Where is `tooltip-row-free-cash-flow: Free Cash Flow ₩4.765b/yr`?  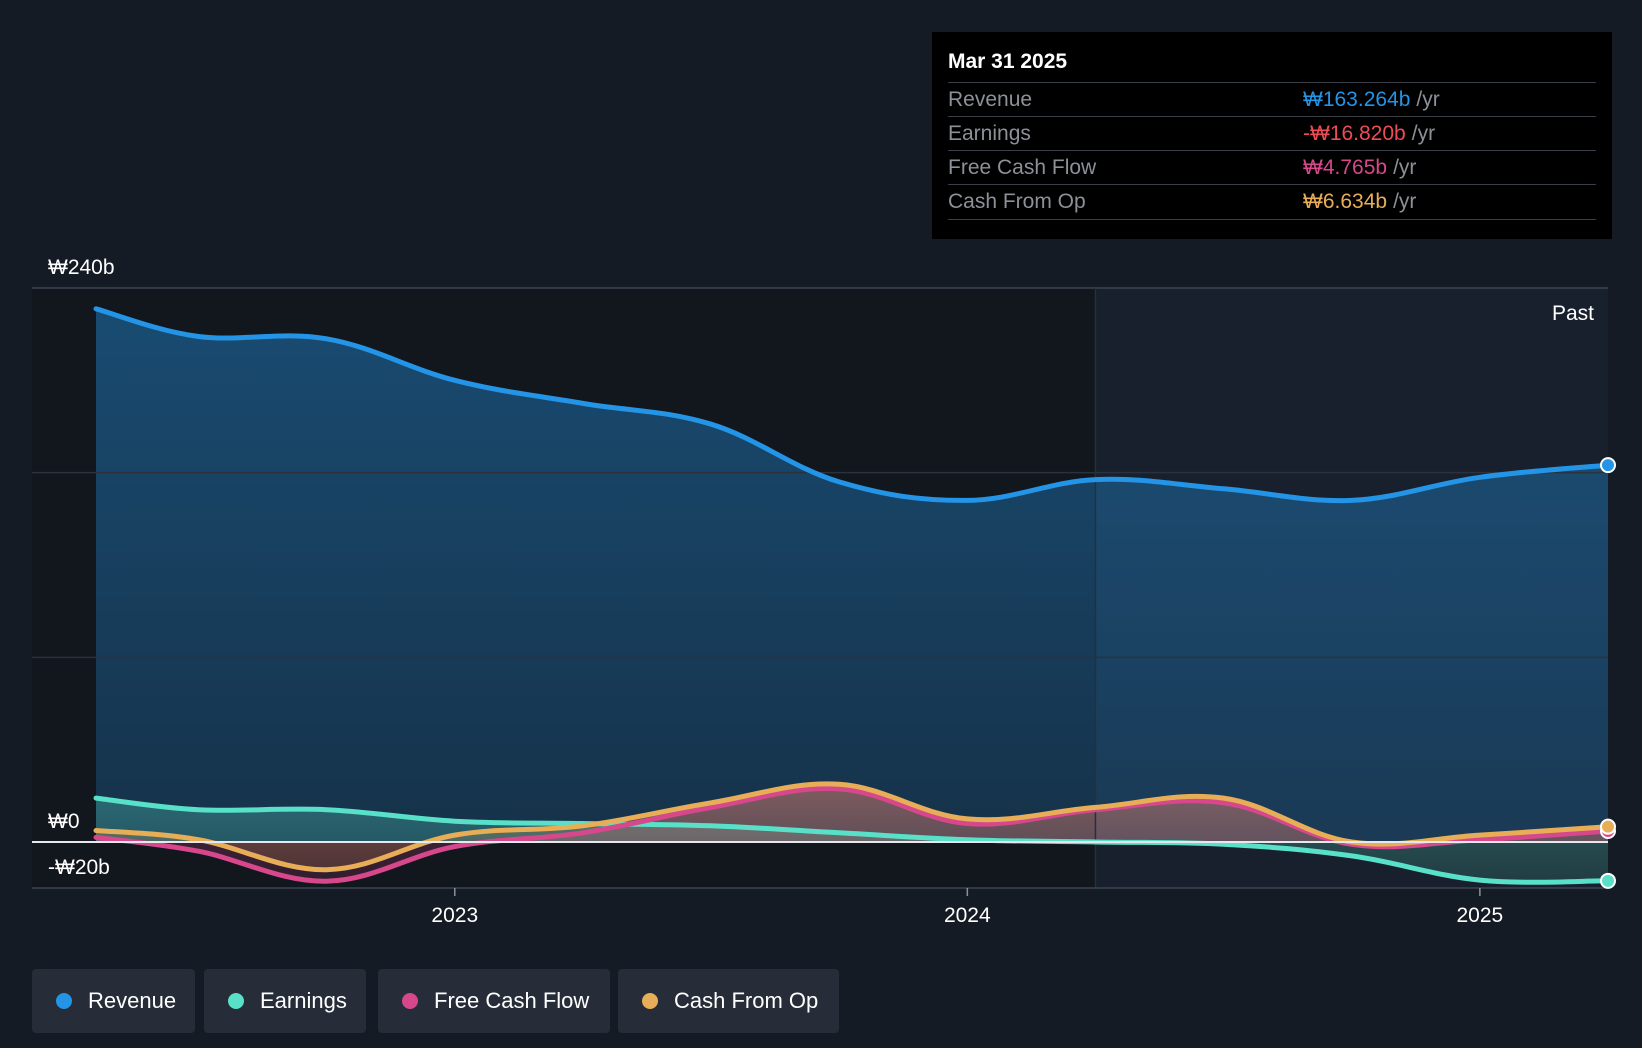
tooltip-row-free-cash-flow: Free Cash Flow ₩4.765b/yr is located at coordinates (1272, 167).